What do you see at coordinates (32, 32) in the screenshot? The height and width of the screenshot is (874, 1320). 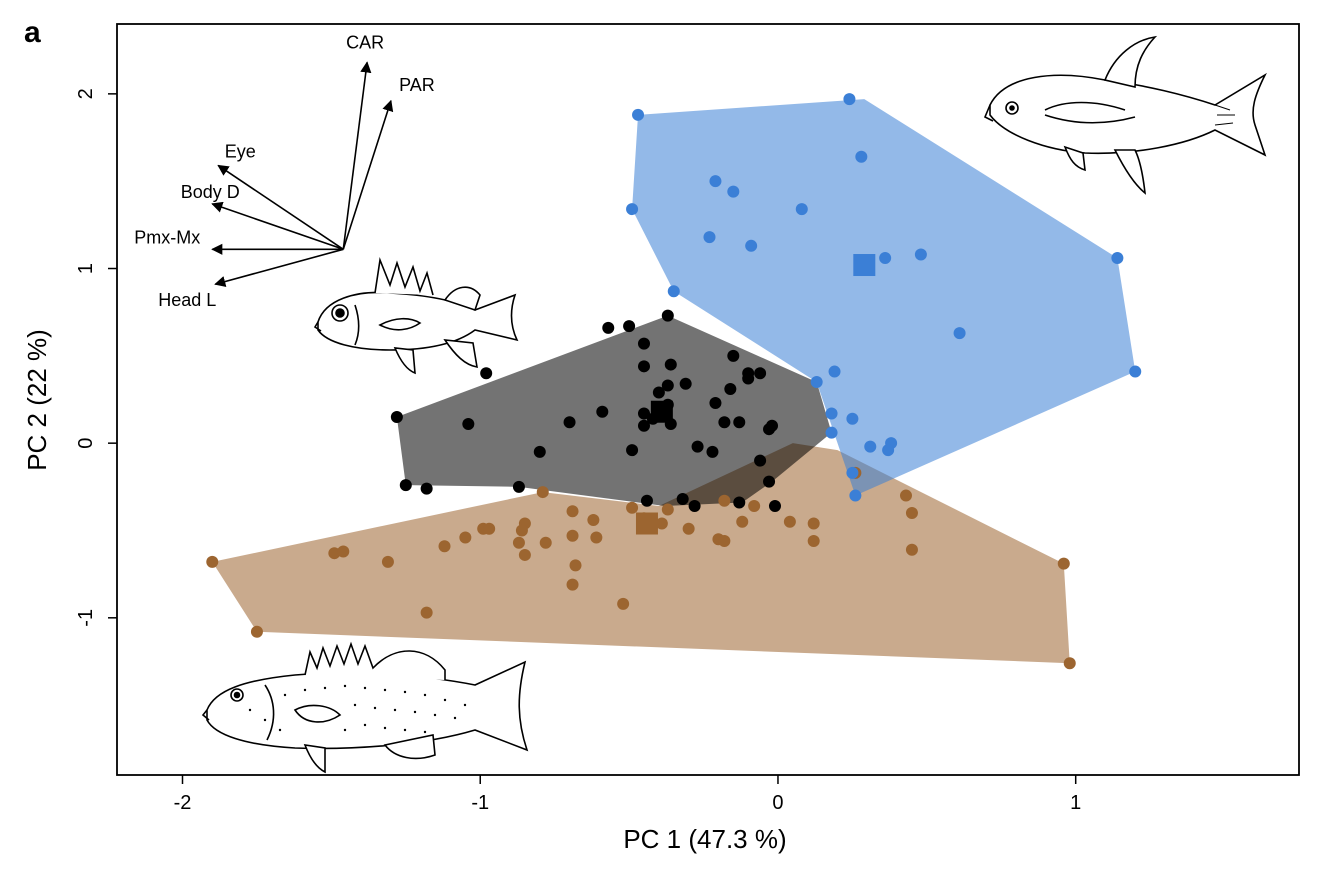 I see `panel-label: a` at bounding box center [32, 32].